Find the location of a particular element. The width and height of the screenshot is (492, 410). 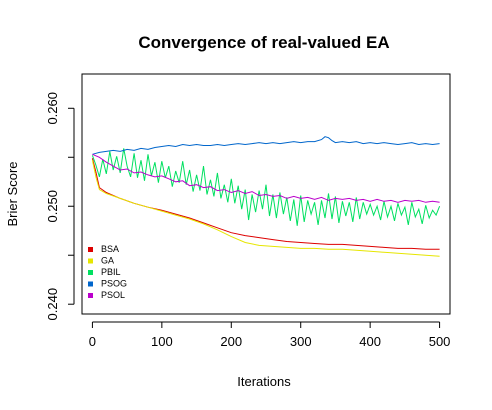

y-tick-label: 0.260 is located at coordinates (52, 108).